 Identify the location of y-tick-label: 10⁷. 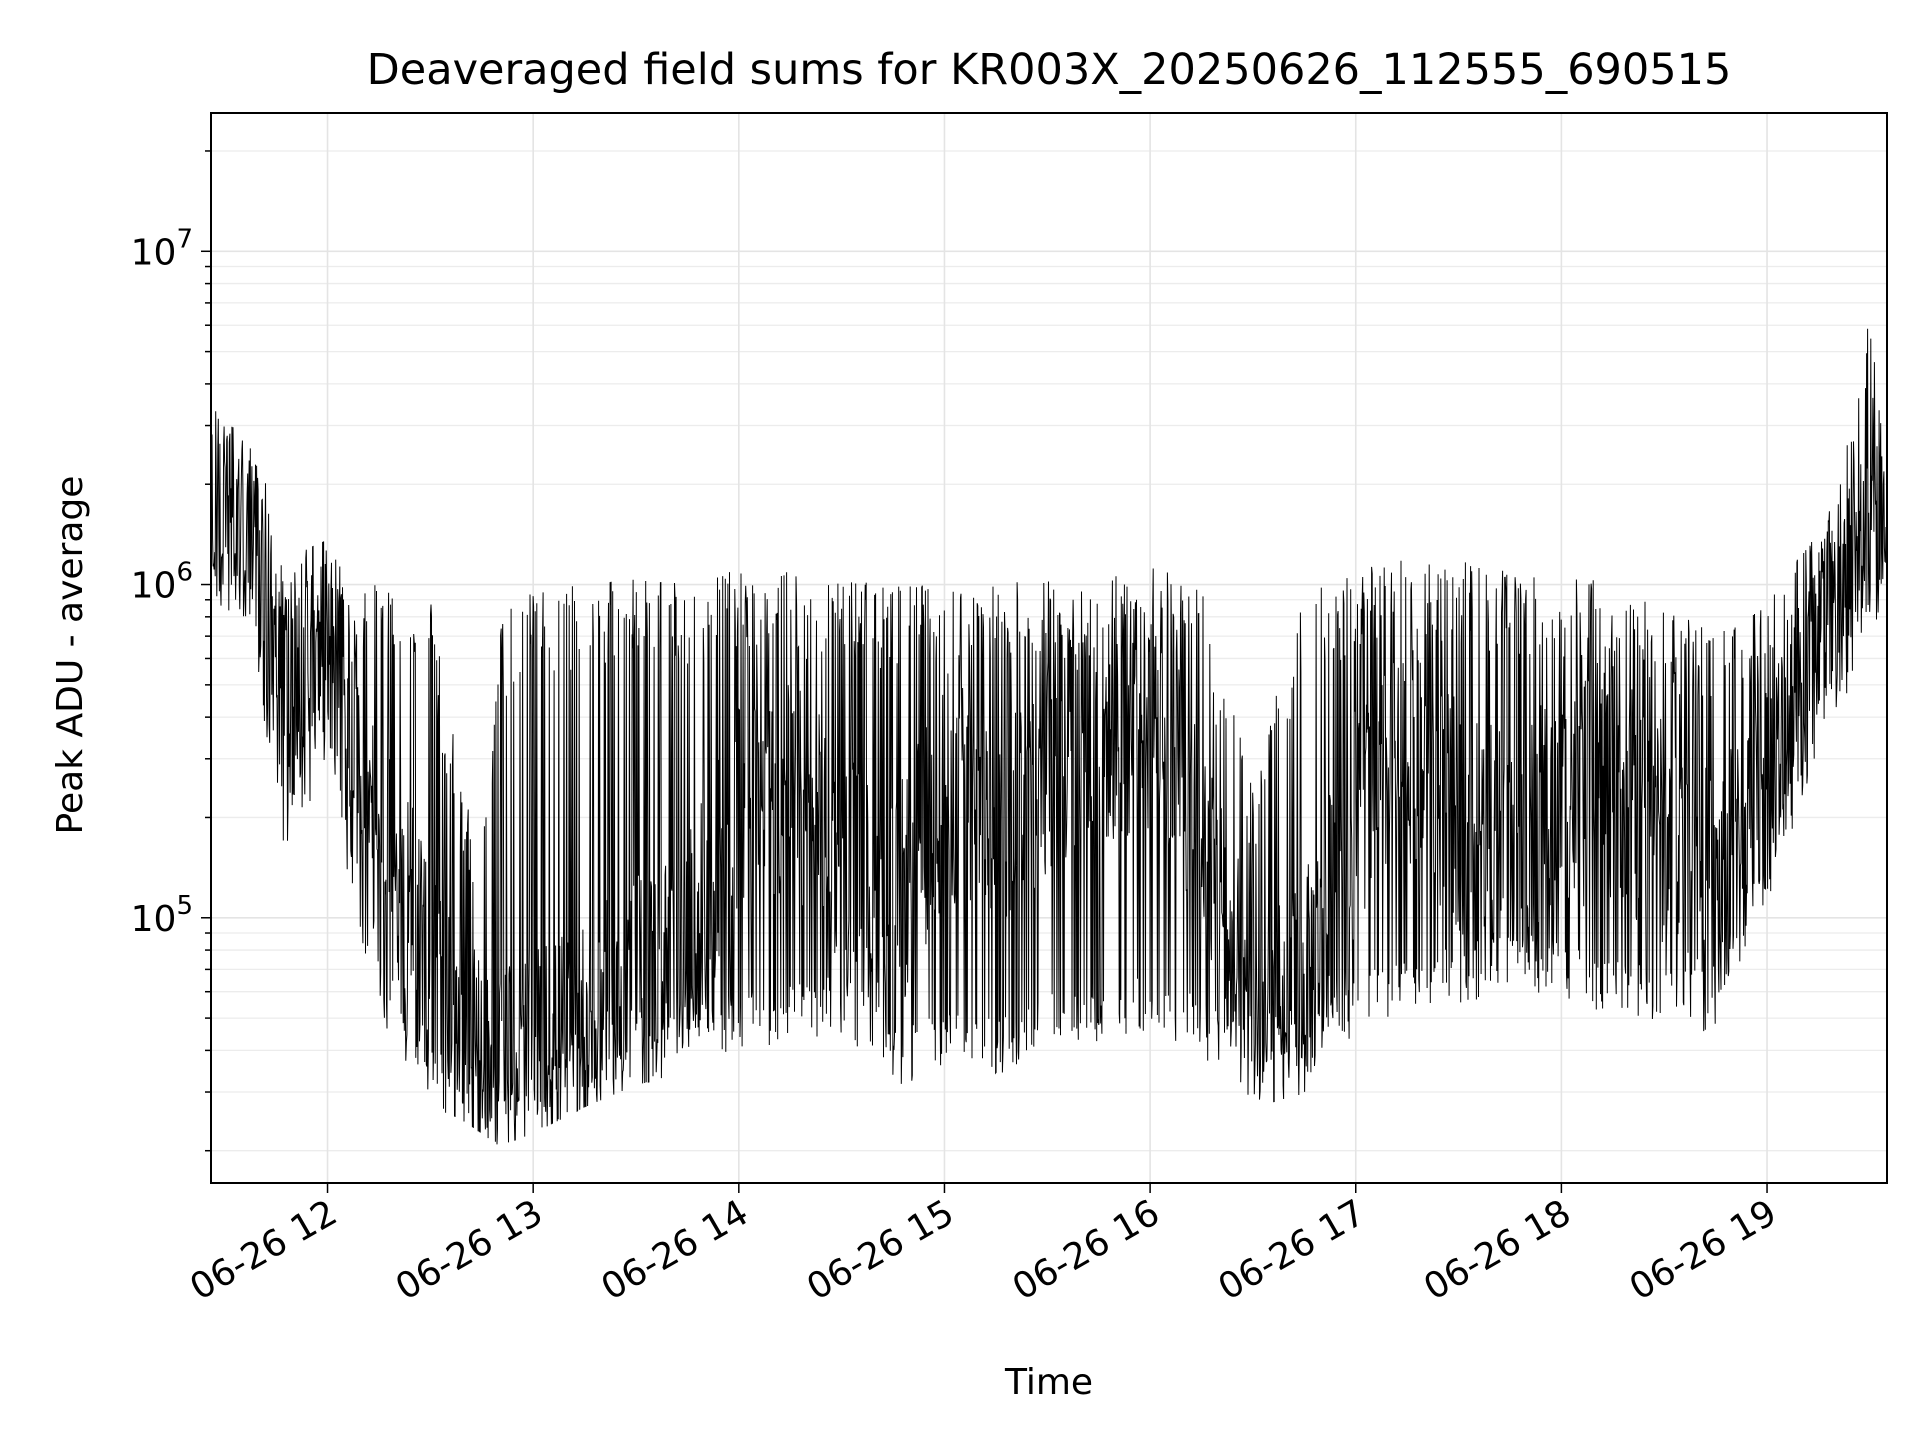
(162, 248).